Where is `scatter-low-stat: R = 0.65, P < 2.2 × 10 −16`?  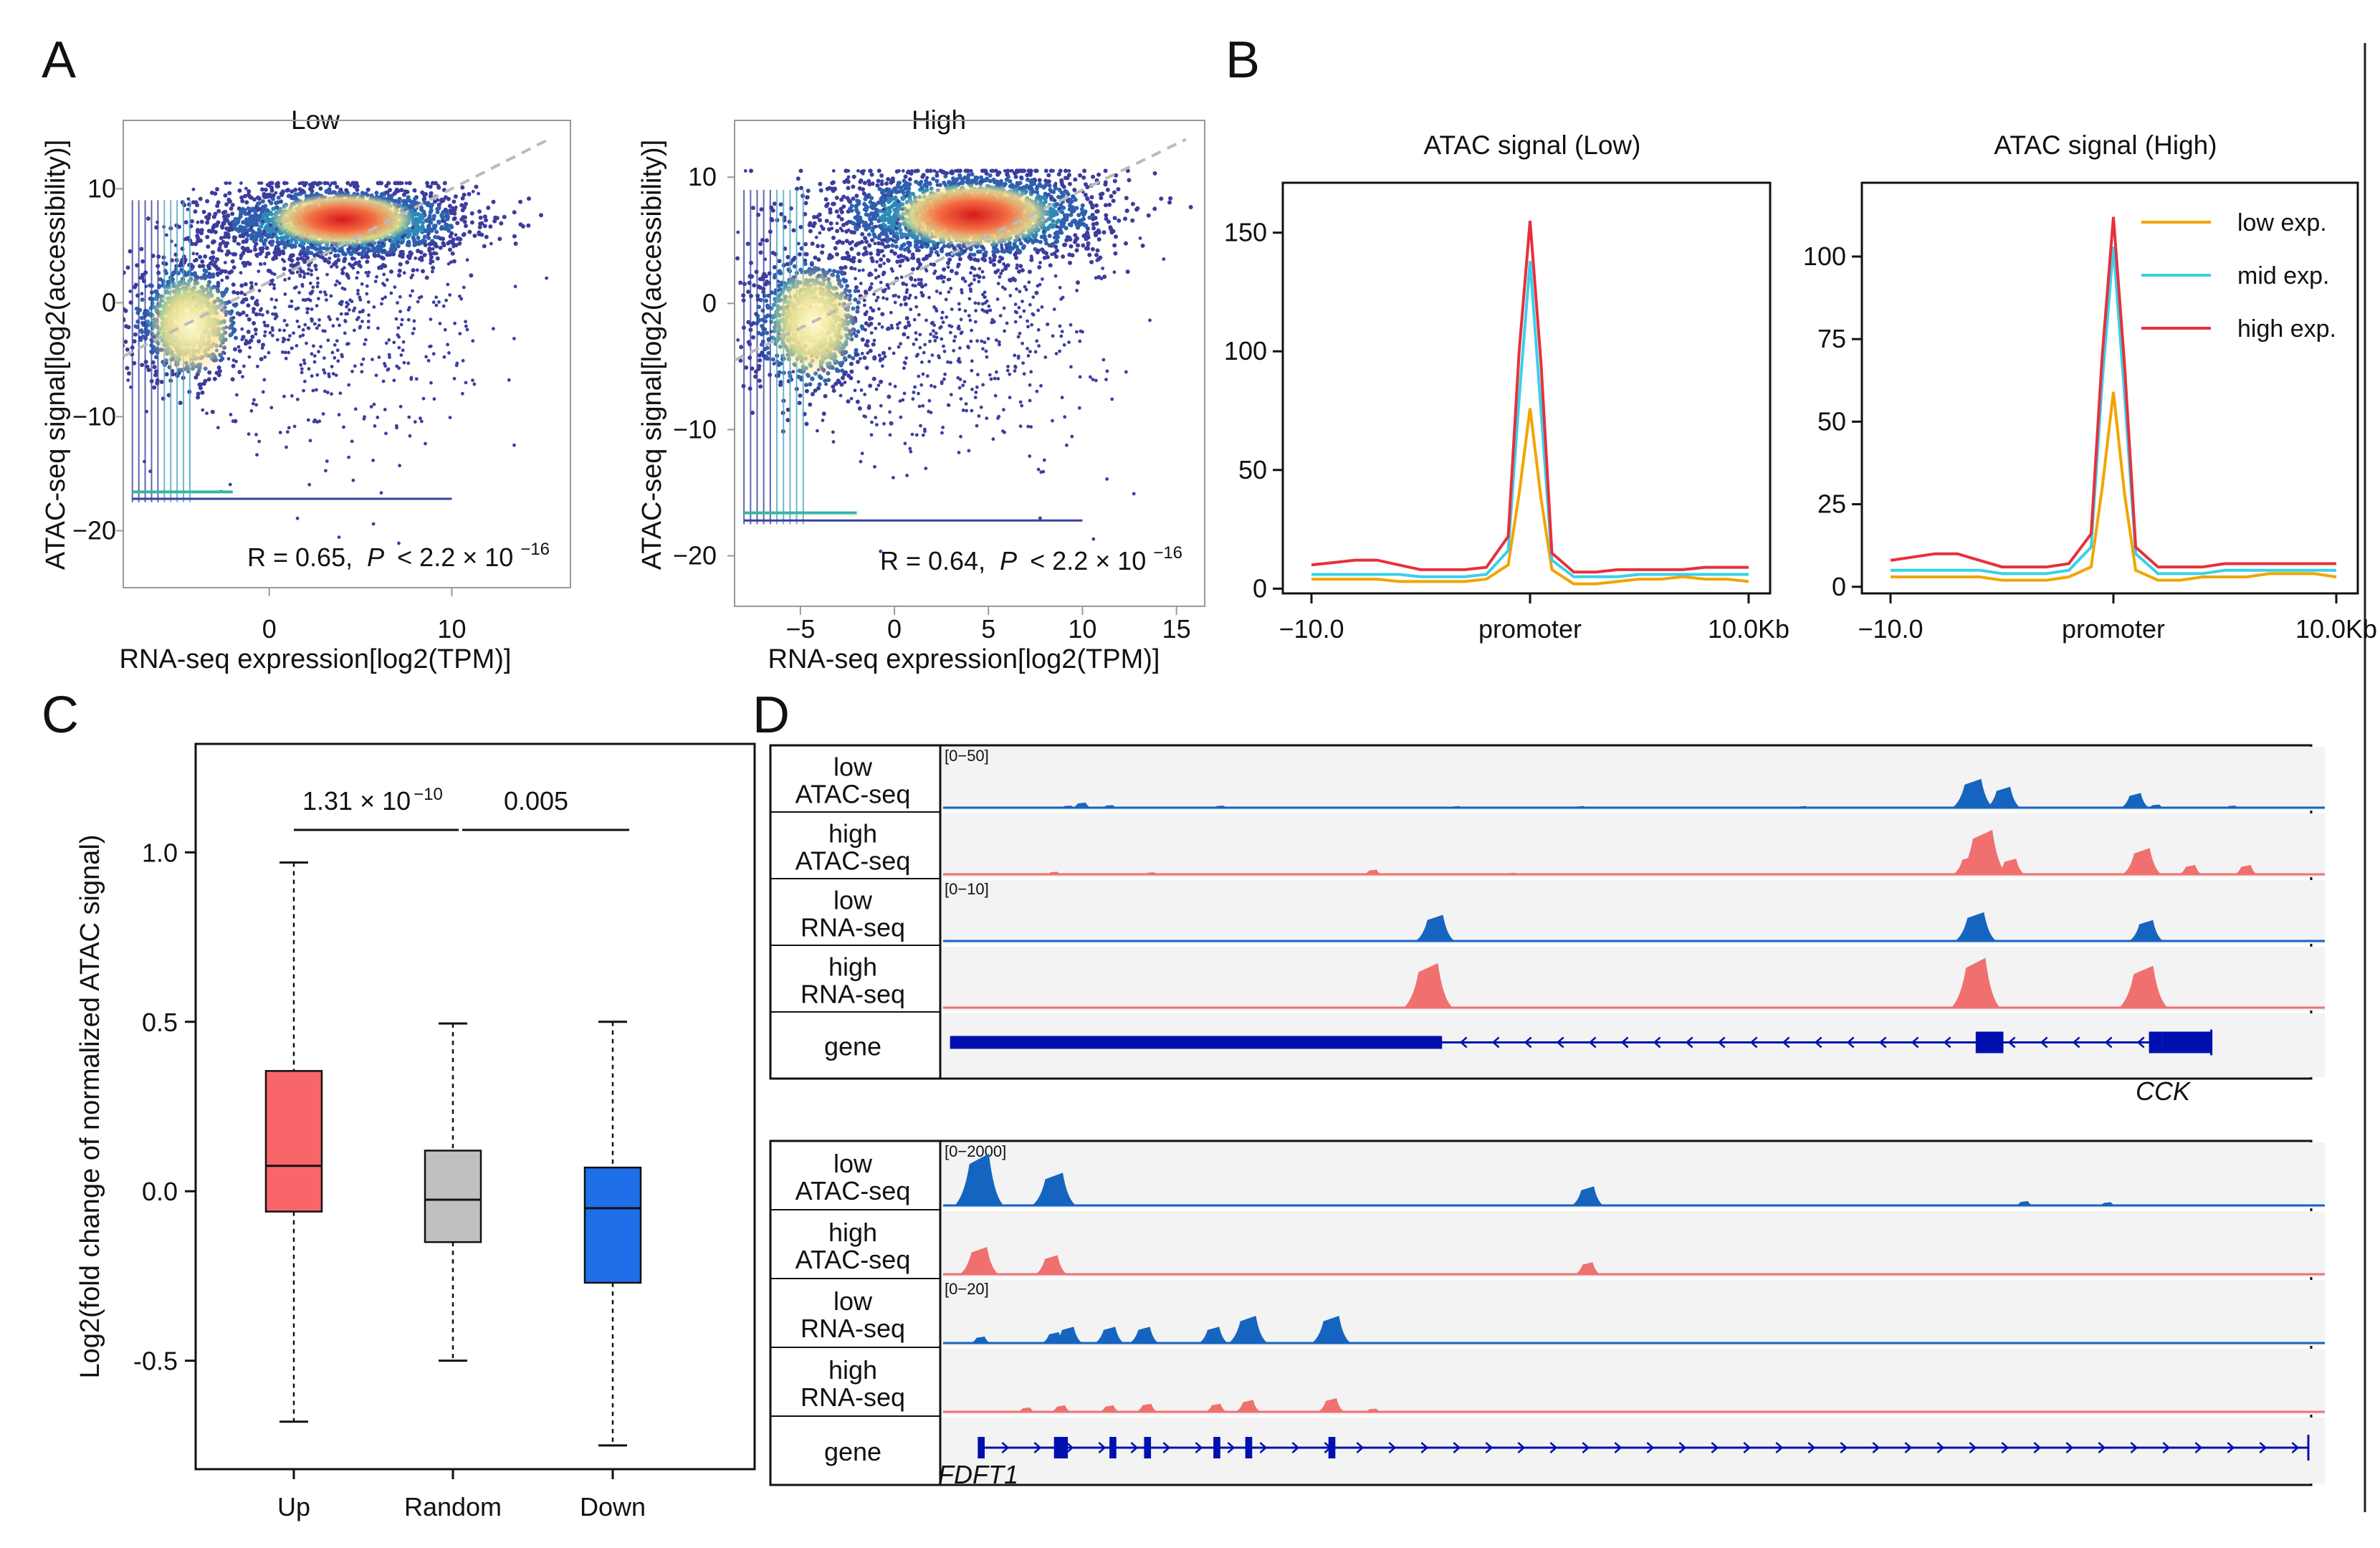
scatter-low-stat: R = 0.65, P < 2.2 × 10 −16 is located at coordinates (398, 556).